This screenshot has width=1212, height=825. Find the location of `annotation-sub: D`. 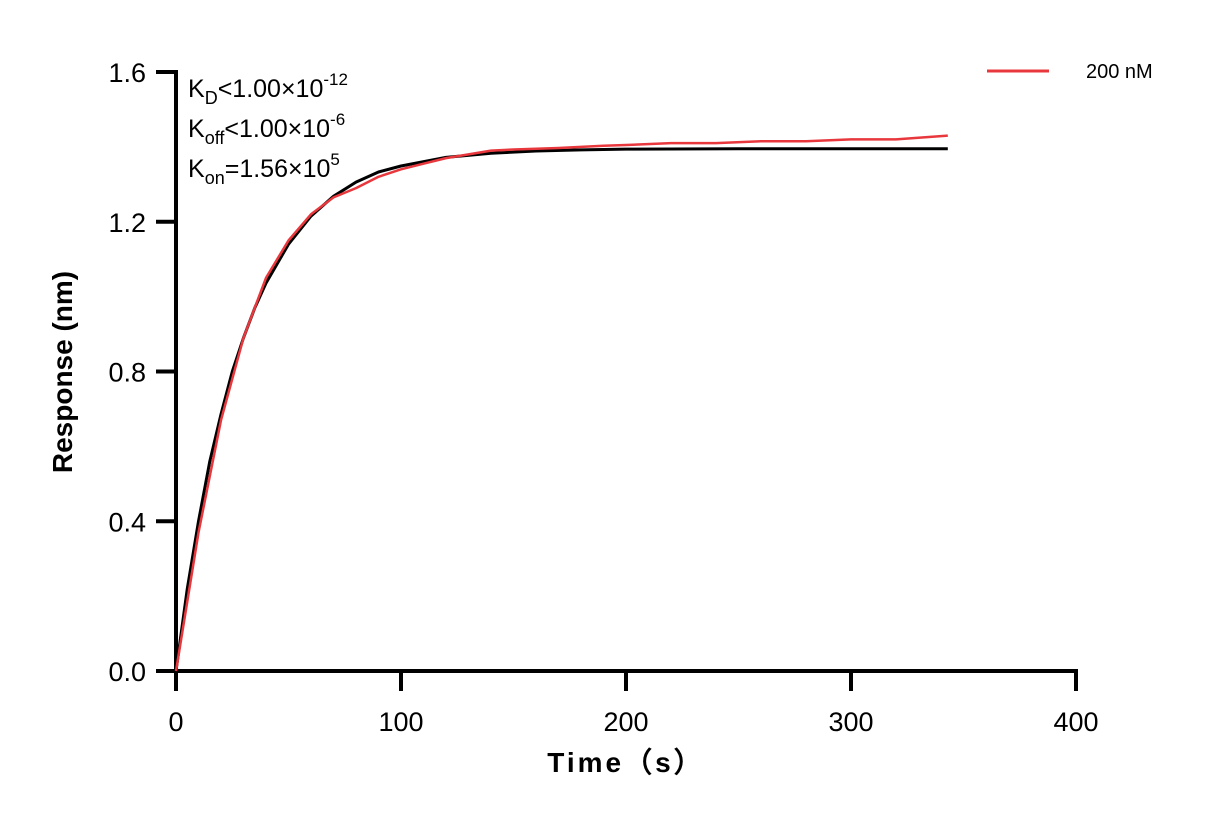

annotation-sub: D is located at coordinates (211, 98).